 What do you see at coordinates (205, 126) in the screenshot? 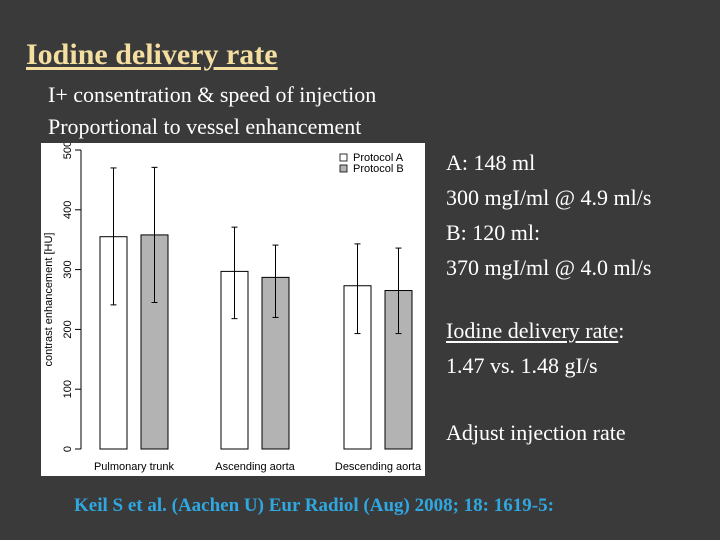
I see `bullet-proportional-enhancement: Proportional to vessel enhancement` at bounding box center [205, 126].